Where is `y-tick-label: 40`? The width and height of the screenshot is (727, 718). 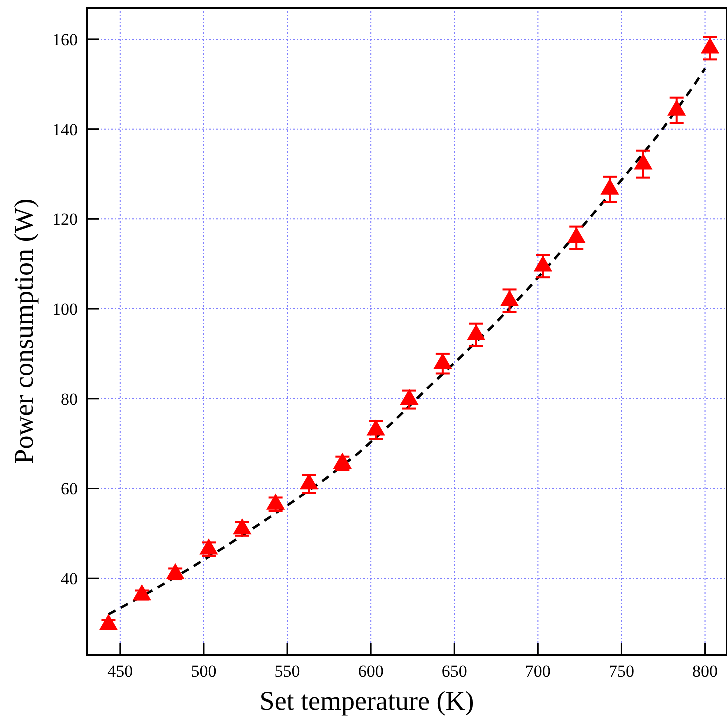 y-tick-label: 40 is located at coordinates (69, 579).